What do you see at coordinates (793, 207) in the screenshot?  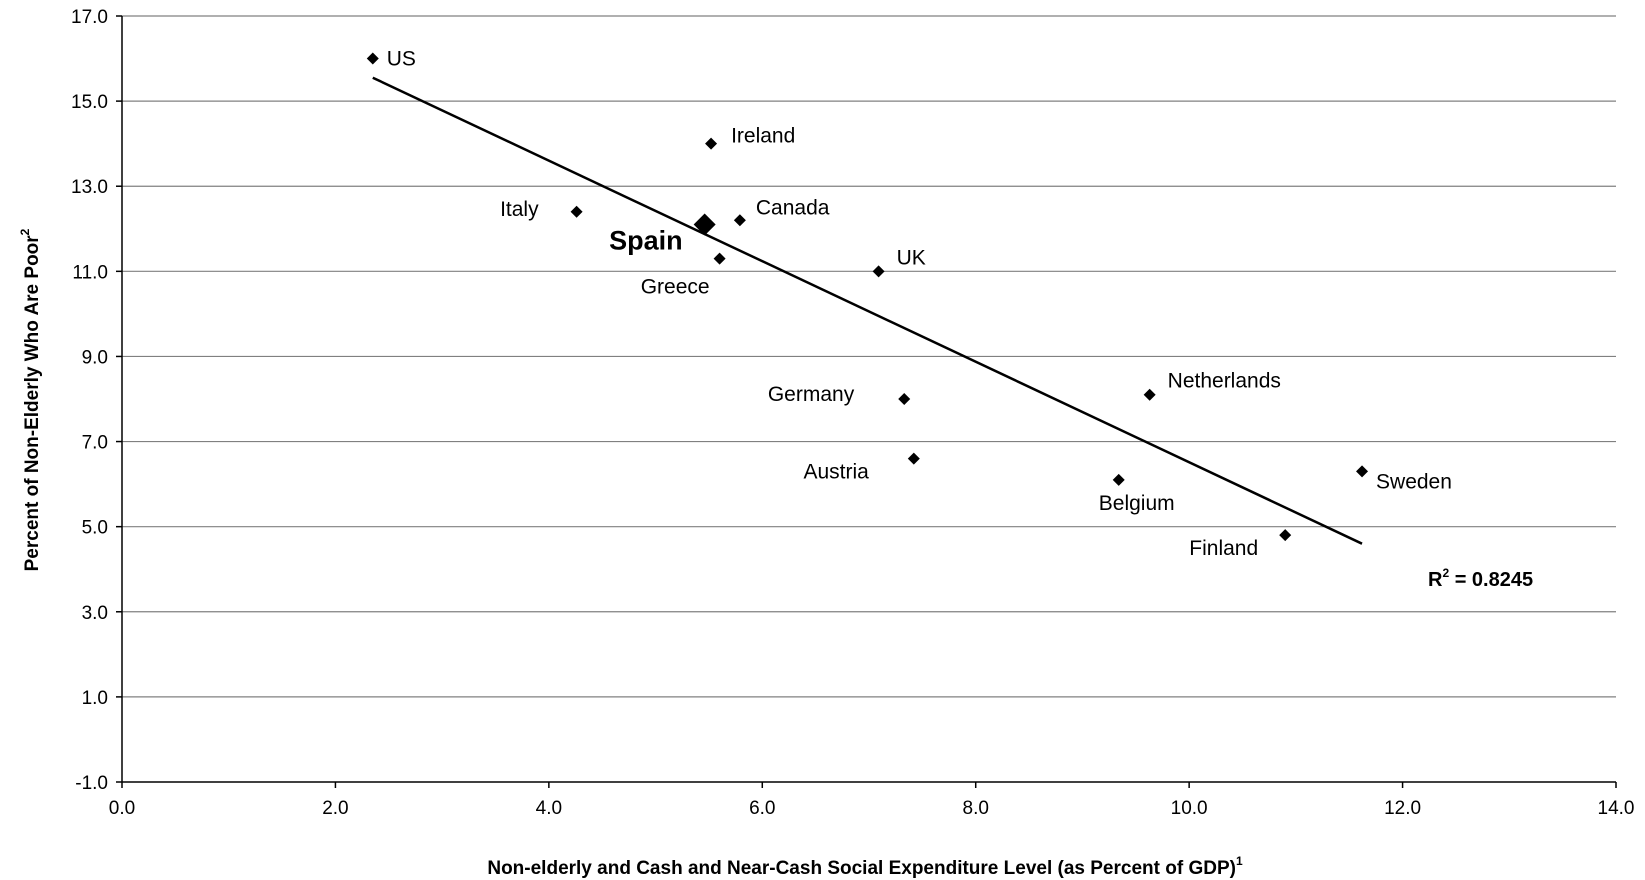 I see `point-canada-label: Canada` at bounding box center [793, 207].